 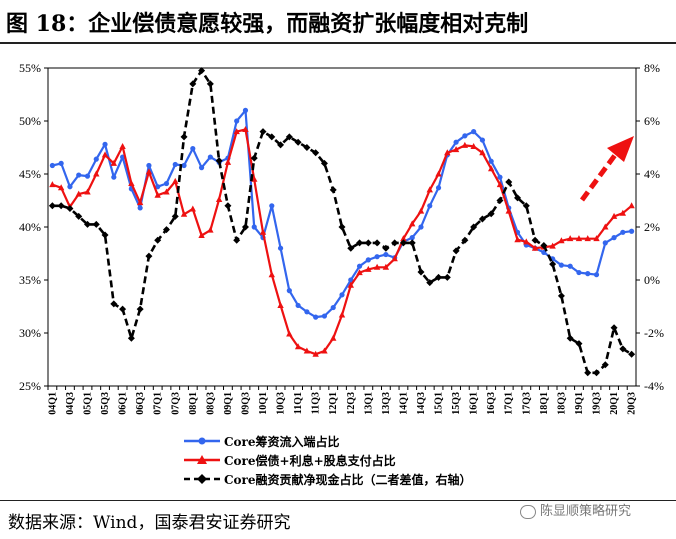 I want to click on legend-label-inflow: Core筹资流入端占比, so click(x=282, y=442).